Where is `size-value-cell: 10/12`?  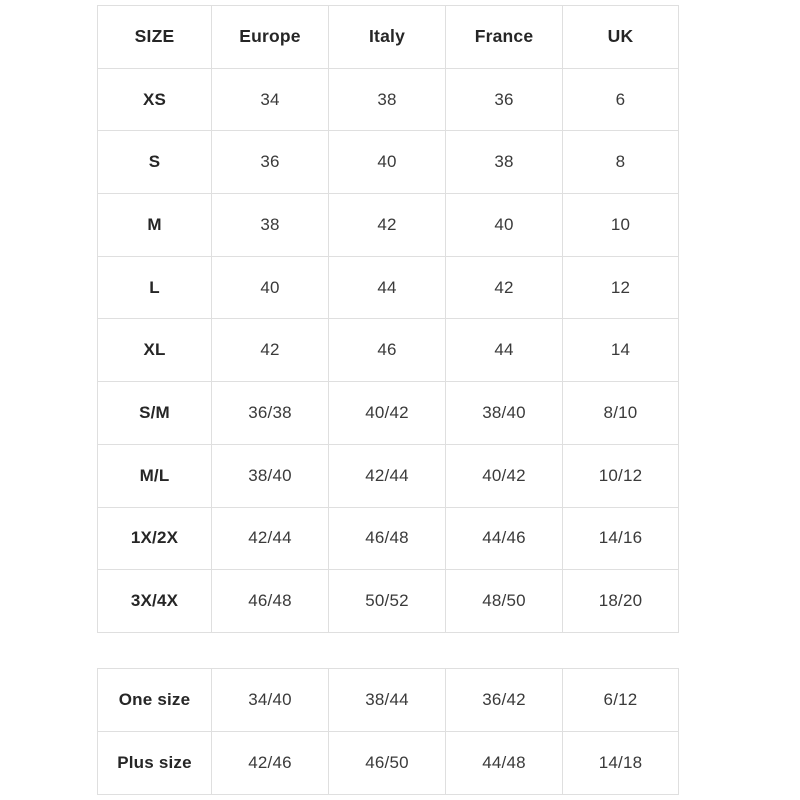
size-value-cell: 10/12 is located at coordinates (620, 475).